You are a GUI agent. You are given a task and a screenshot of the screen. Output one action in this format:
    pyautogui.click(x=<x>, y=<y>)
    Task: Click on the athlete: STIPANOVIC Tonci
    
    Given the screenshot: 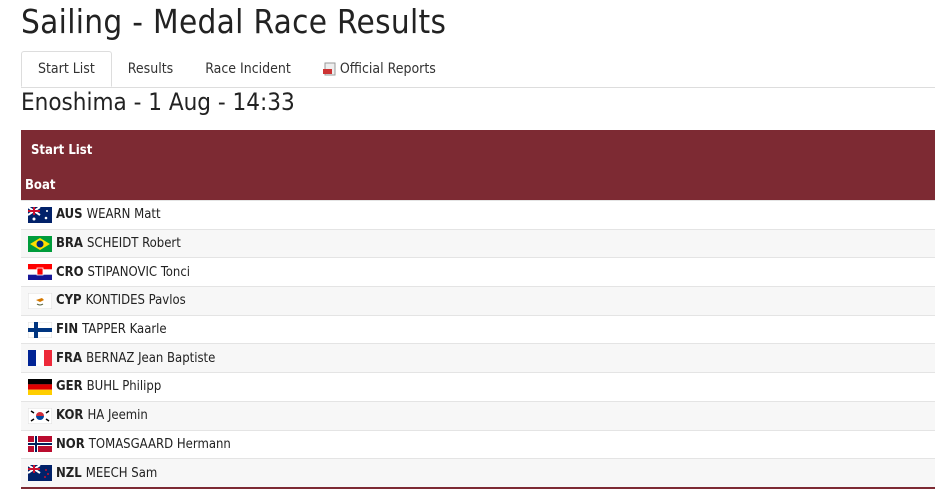 What is the action you would take?
    pyautogui.click(x=138, y=272)
    